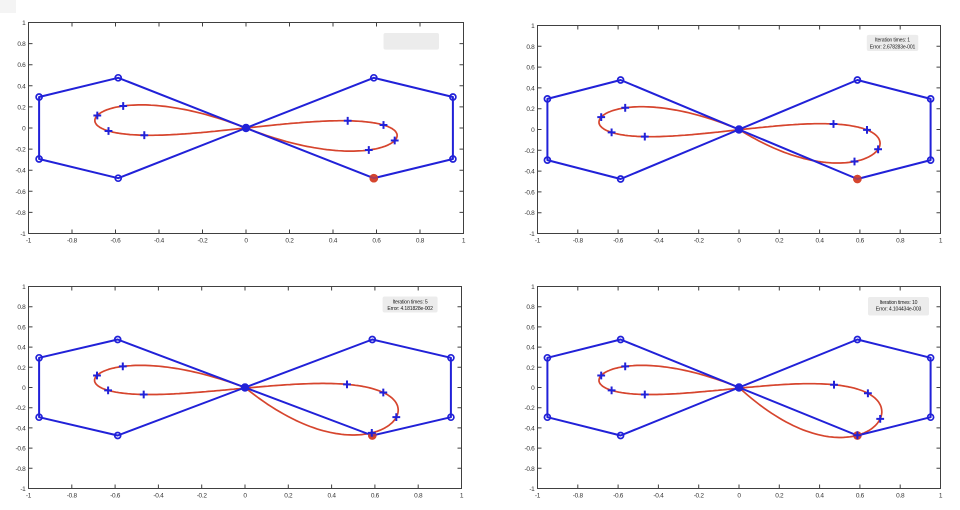  I want to click on svg-text: Error: 4.181828e-002, so click(410, 309).